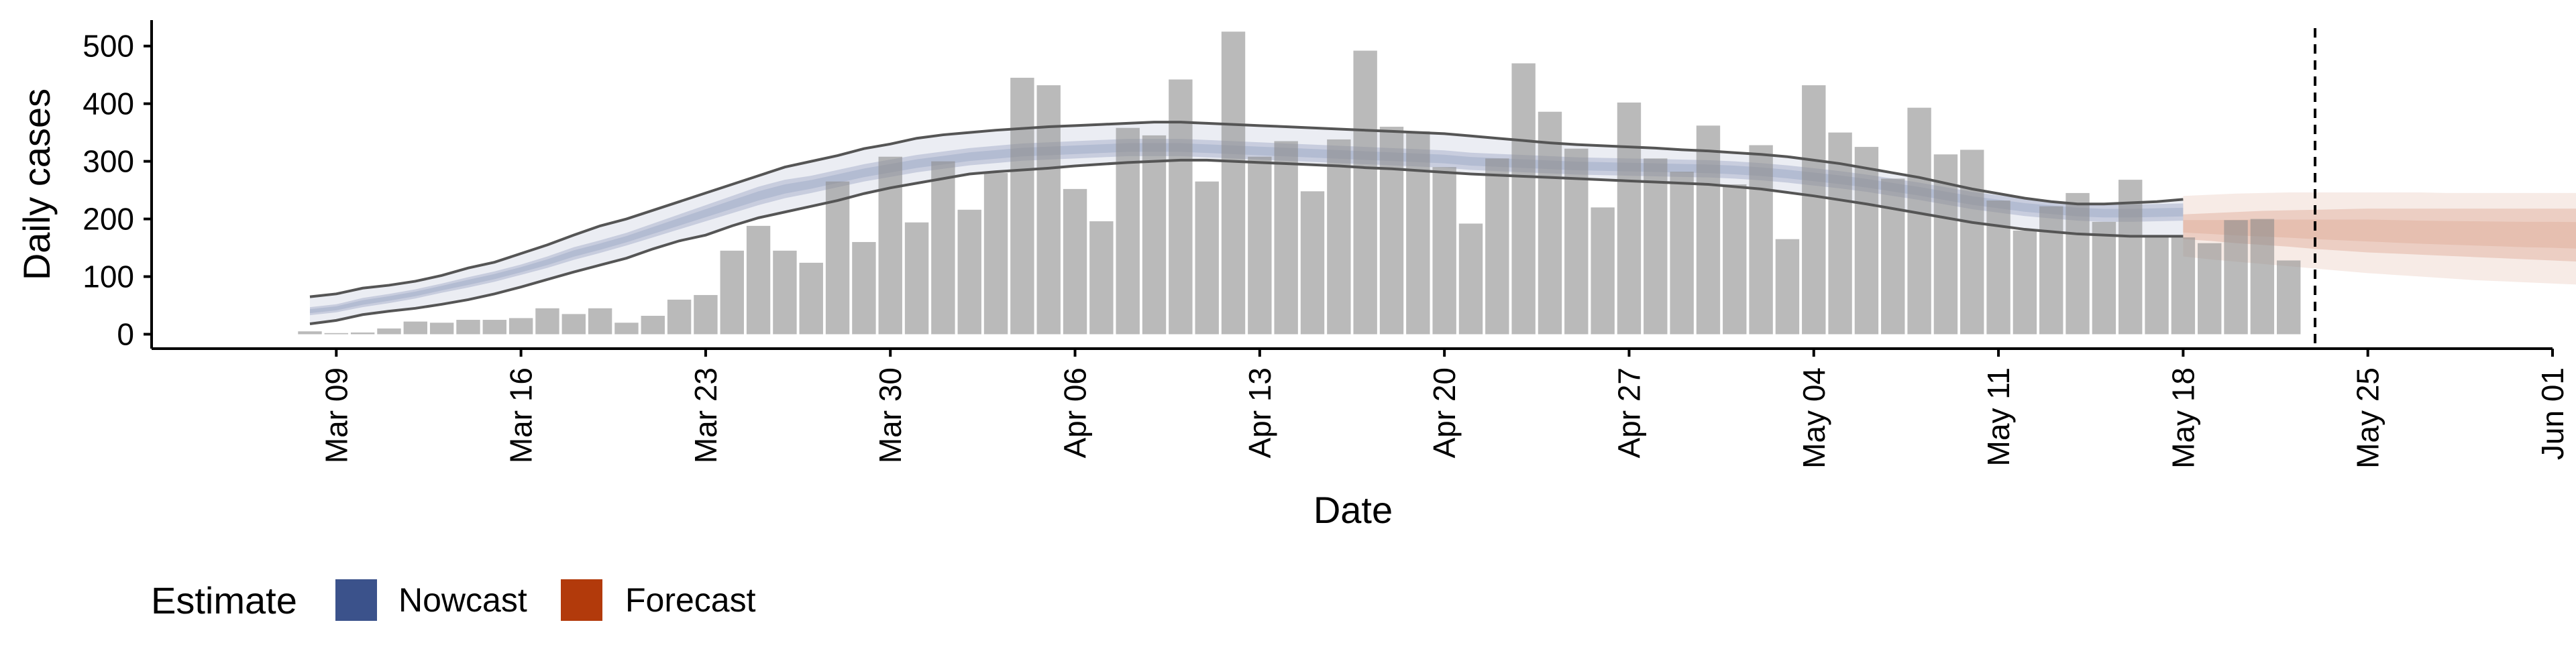 The height and width of the screenshot is (647, 2576). Describe the element at coordinates (108, 46) in the screenshot. I see `y-tick-label: 500` at that location.